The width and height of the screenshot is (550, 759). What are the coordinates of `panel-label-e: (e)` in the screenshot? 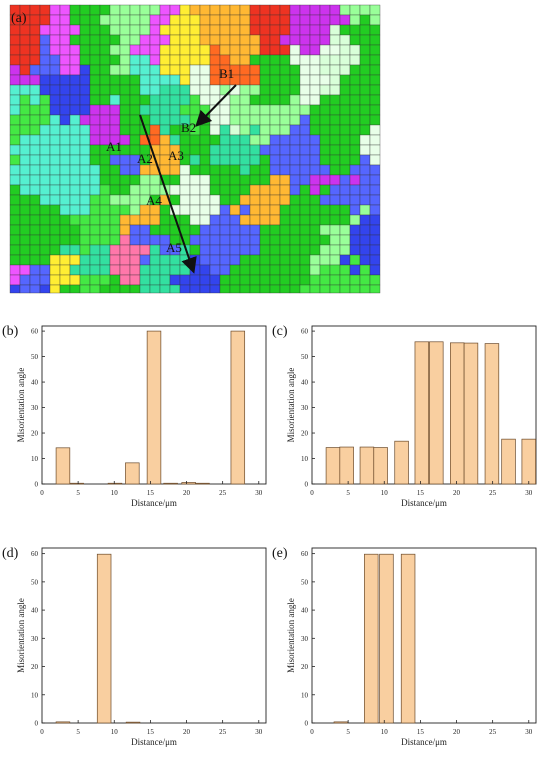 It's located at (280, 553).